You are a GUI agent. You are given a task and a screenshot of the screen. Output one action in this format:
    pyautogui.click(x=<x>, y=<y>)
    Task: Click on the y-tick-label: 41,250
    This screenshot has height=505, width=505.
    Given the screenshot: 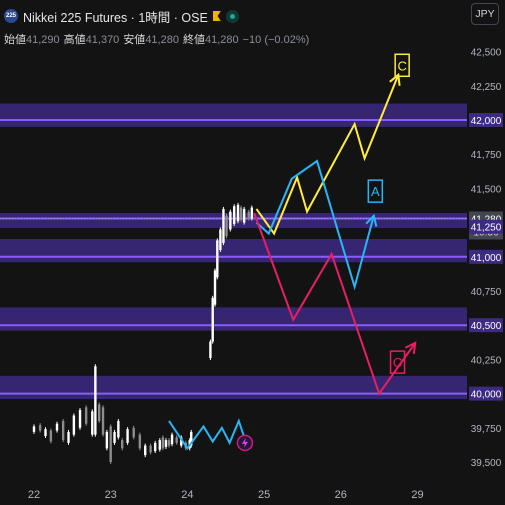 What is the action you would take?
    pyautogui.click(x=486, y=228)
    